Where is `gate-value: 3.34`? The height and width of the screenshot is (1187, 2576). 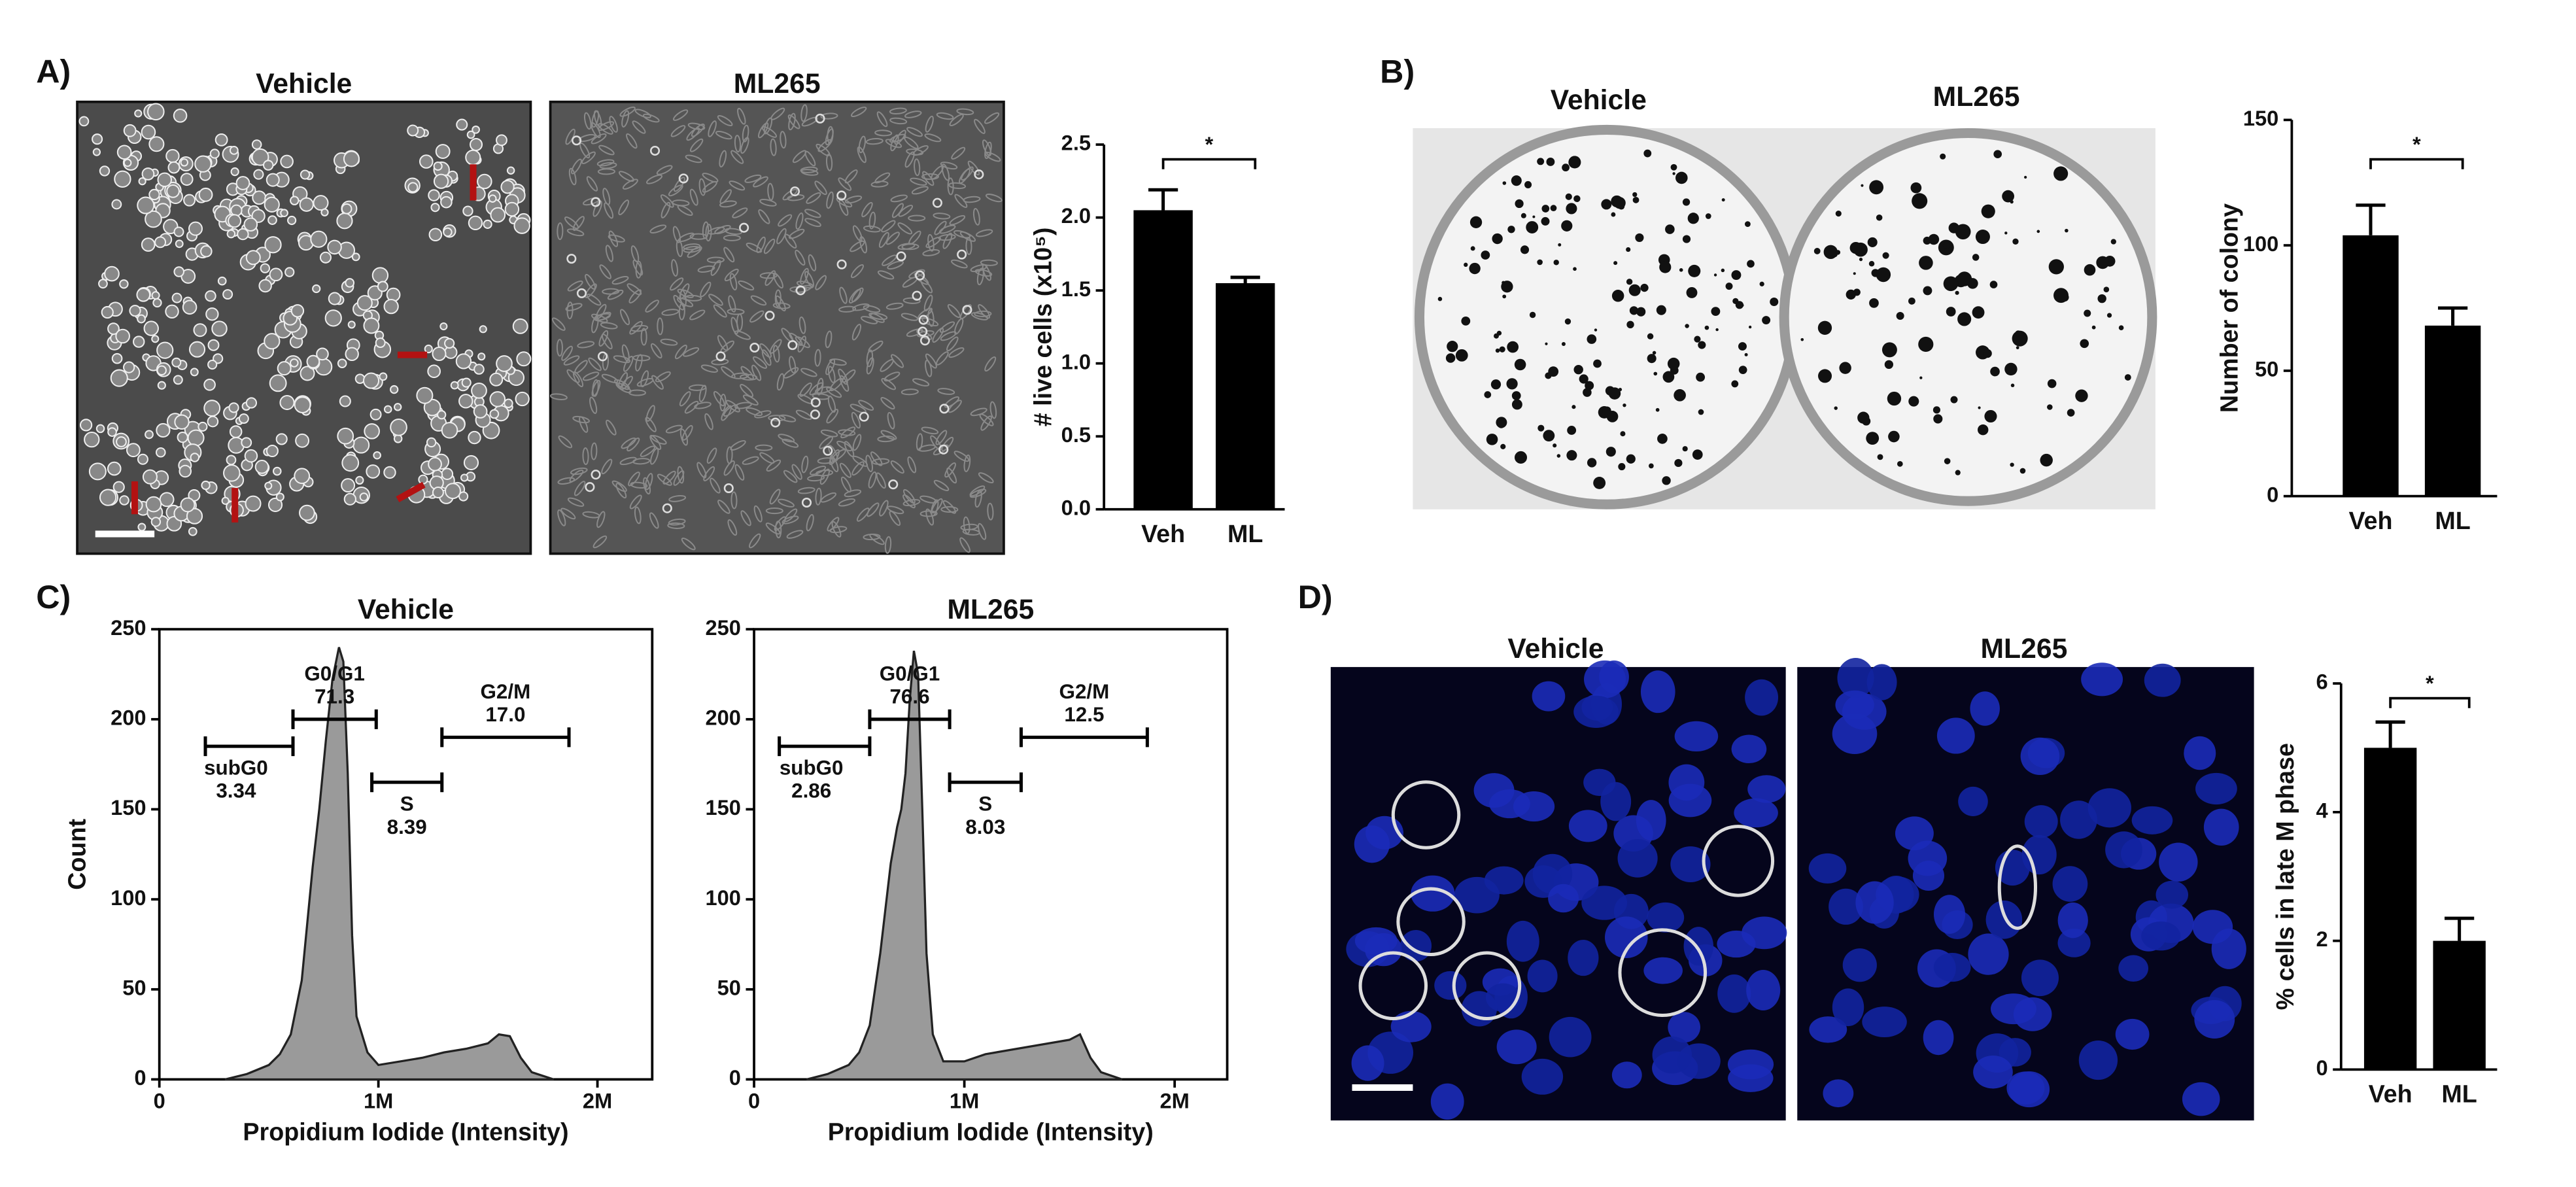 gate-value: 3.34 is located at coordinates (236, 791).